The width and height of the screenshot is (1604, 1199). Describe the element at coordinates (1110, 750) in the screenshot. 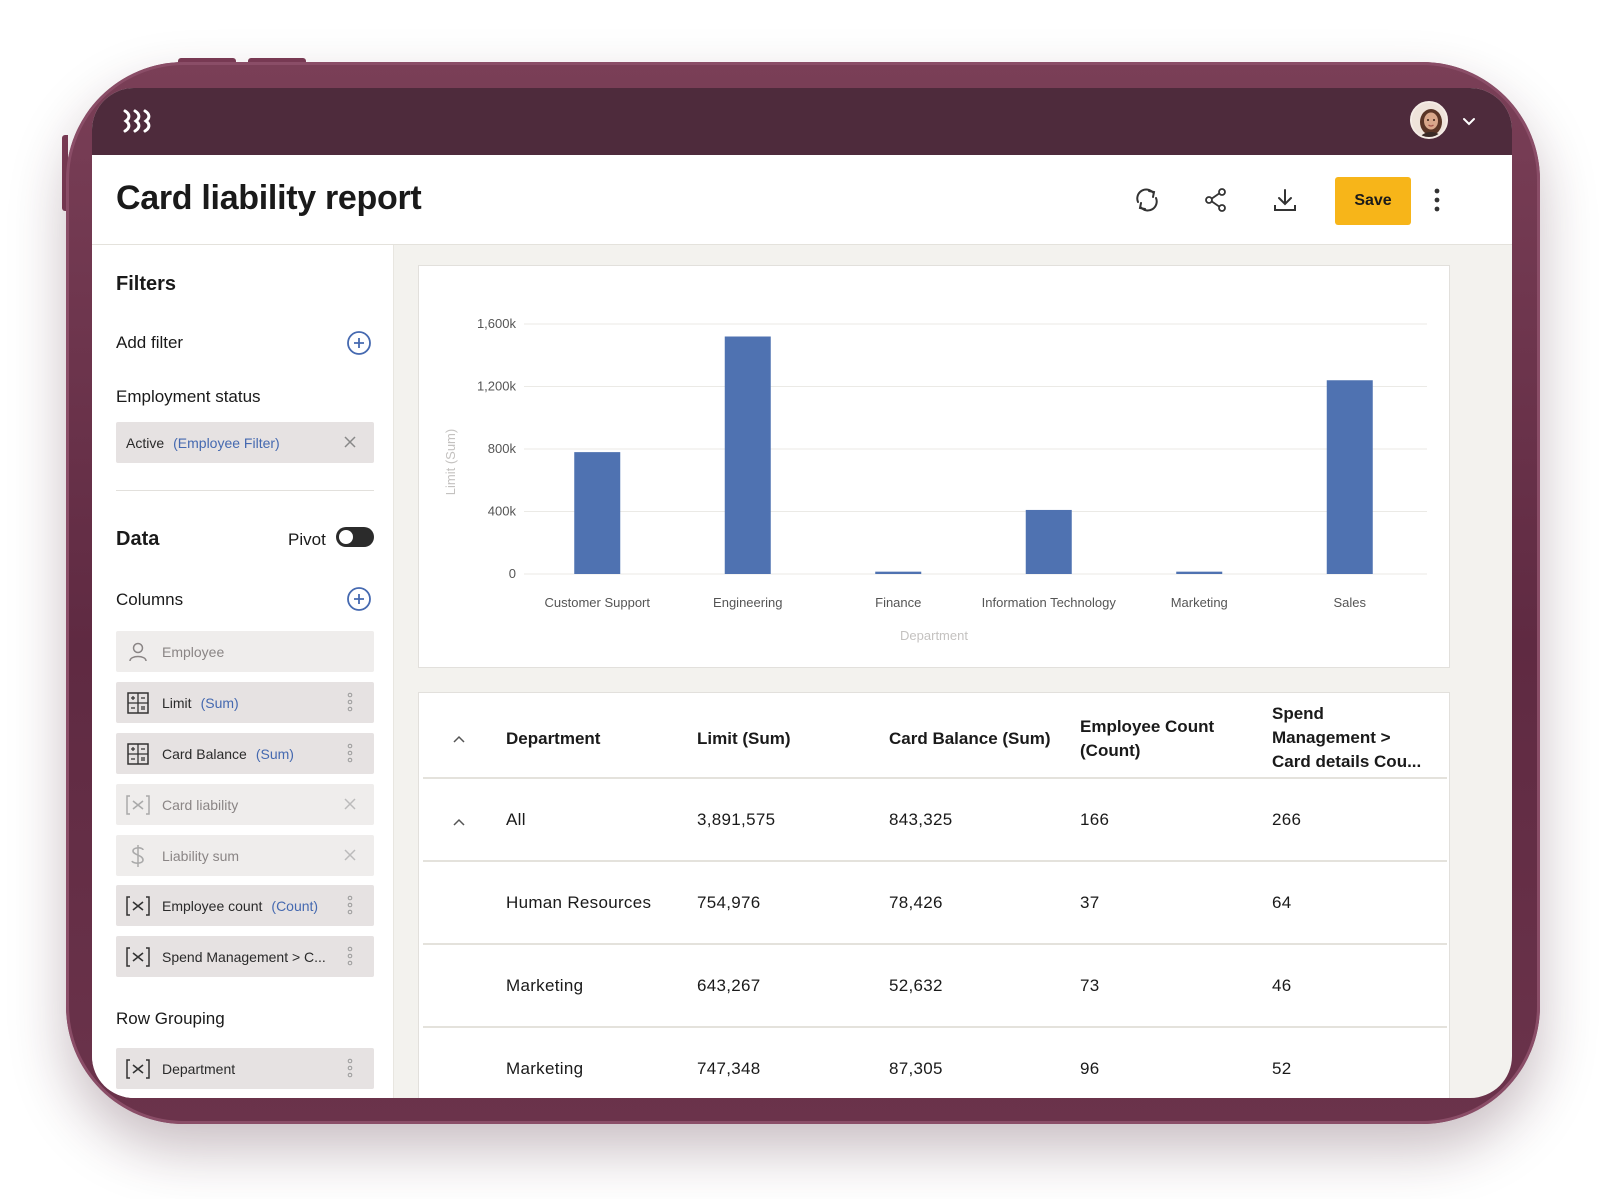

I see `header-employee-count-line2: (Count)` at that location.